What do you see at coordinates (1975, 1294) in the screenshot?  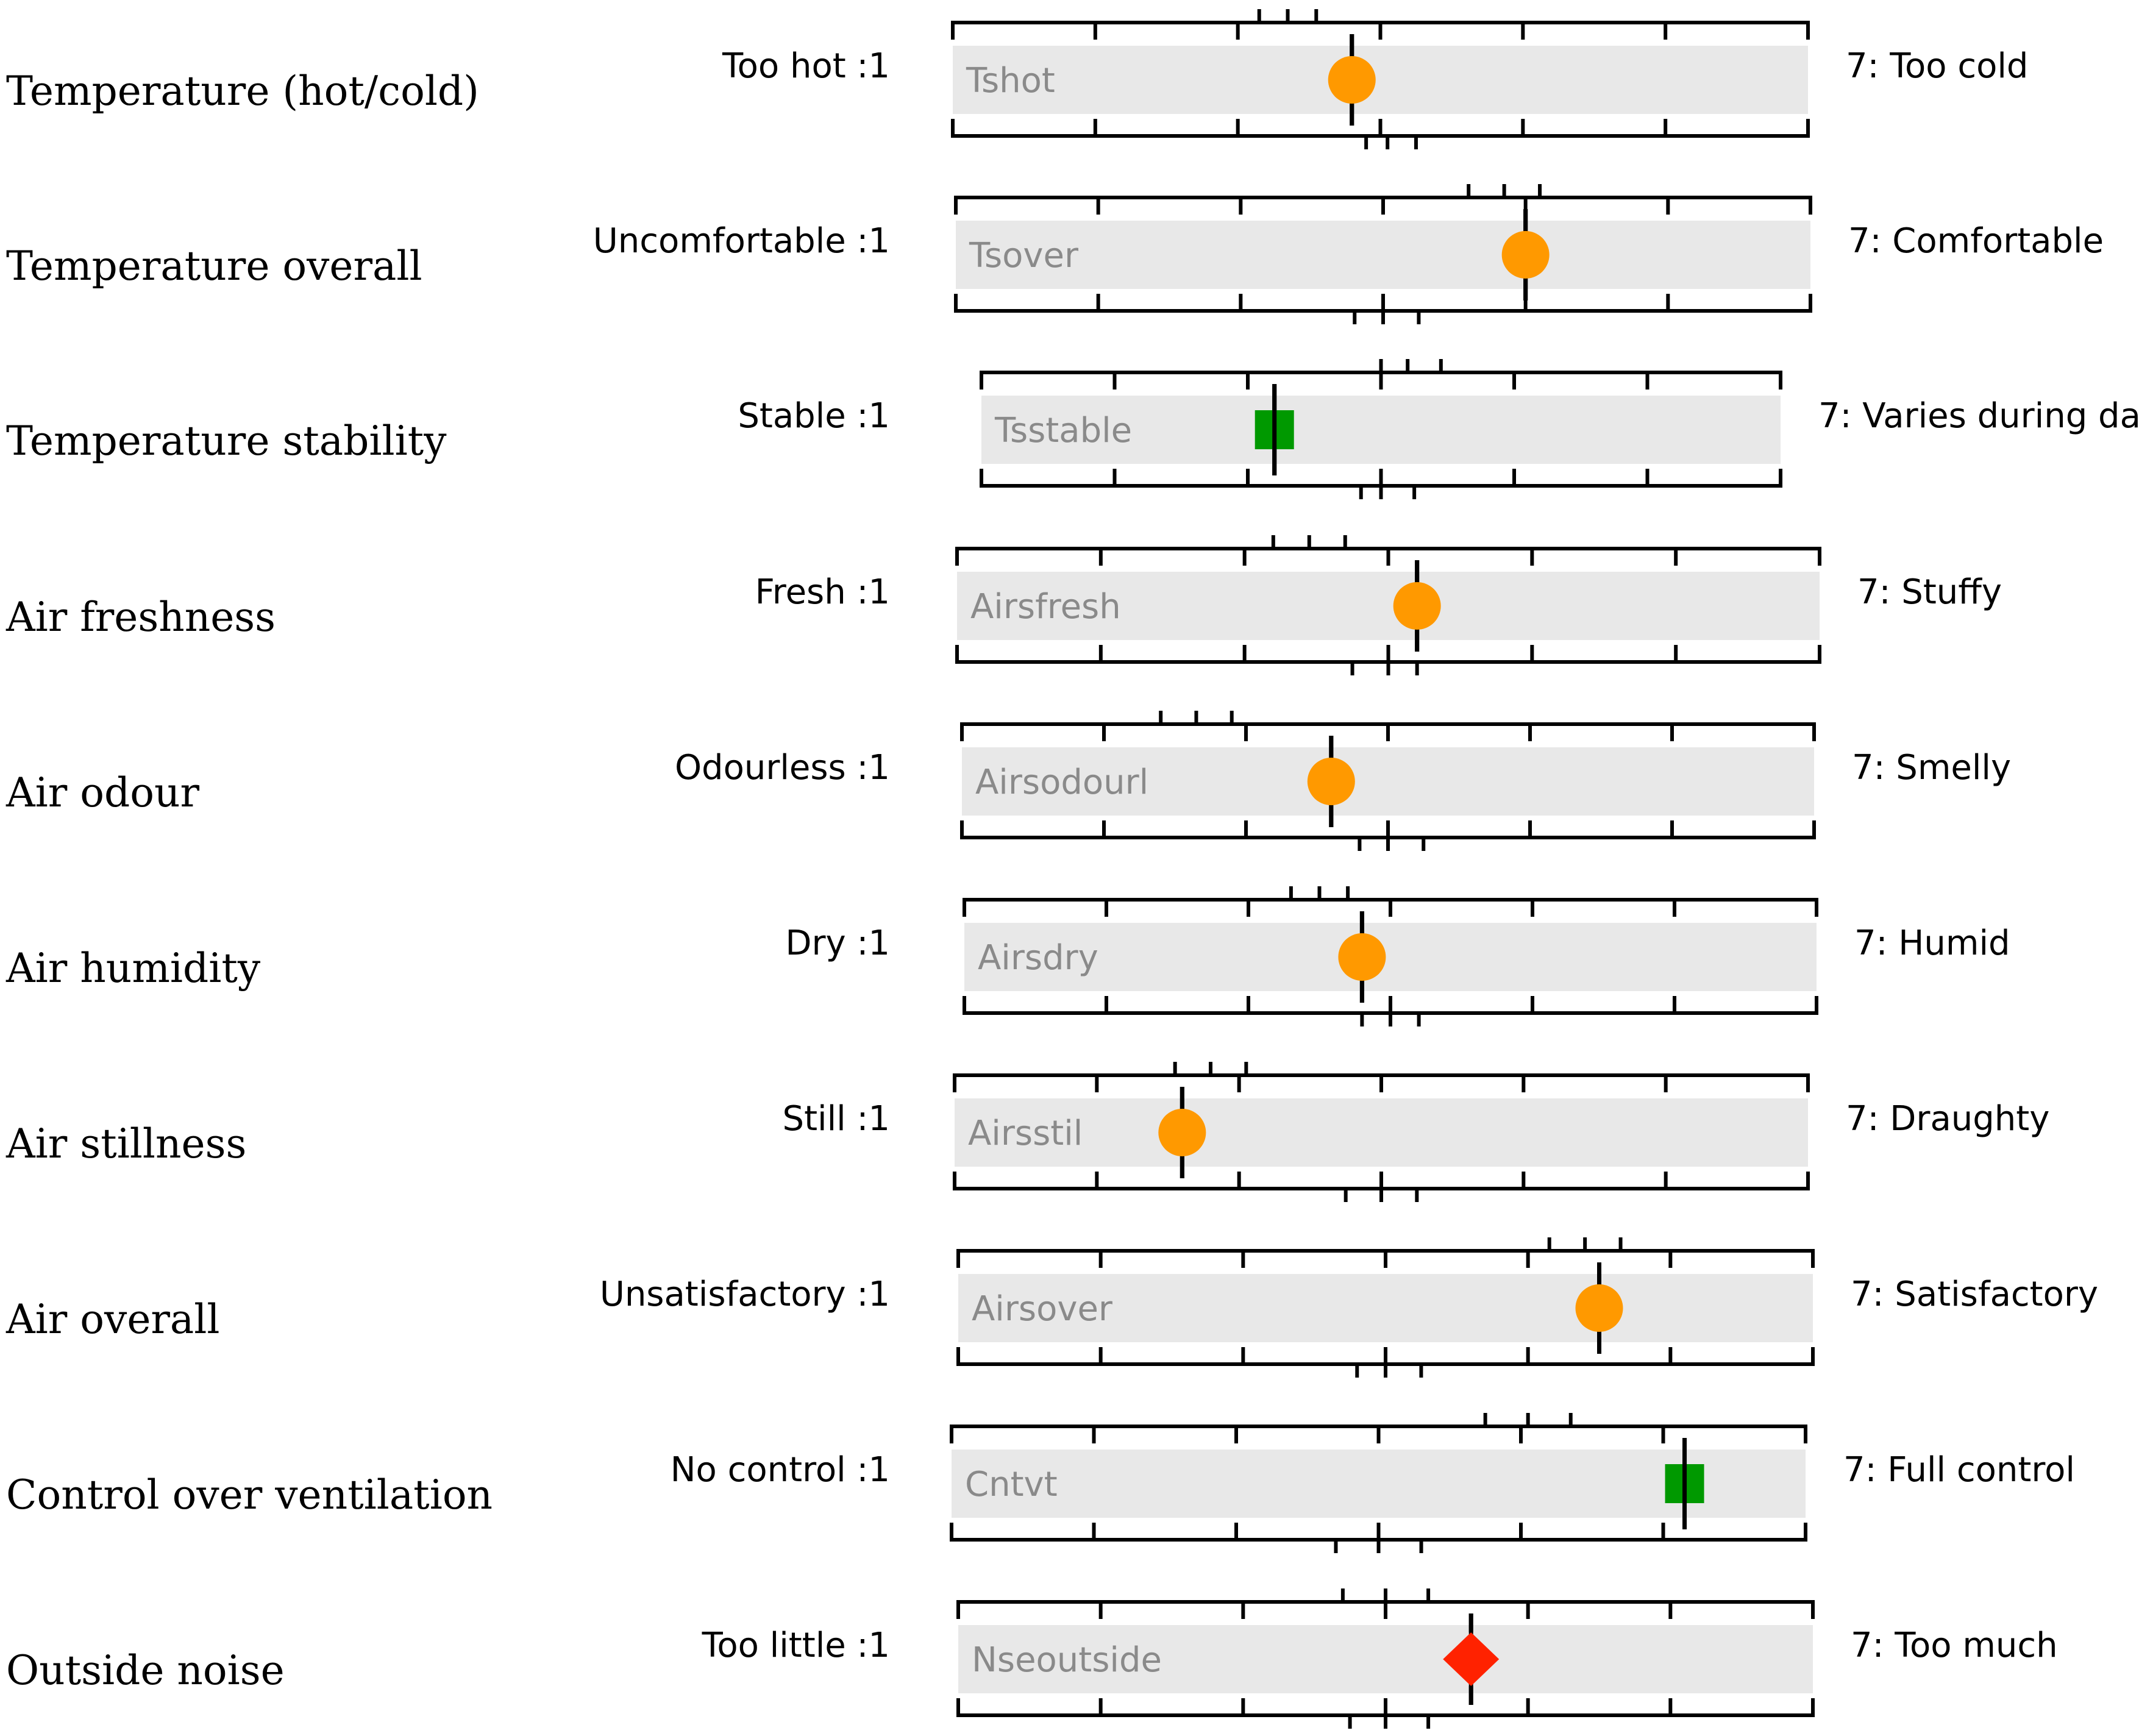 I see `right-anchor-label: 7: Satisfactory` at bounding box center [1975, 1294].